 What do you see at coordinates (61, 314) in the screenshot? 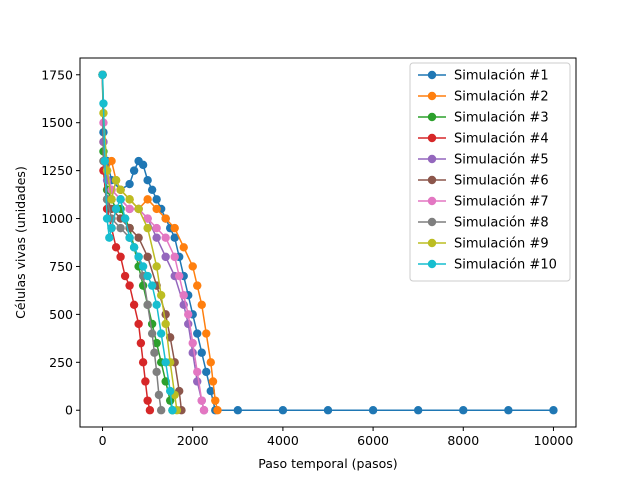
I see `y-tick-label: 500` at bounding box center [61, 314].